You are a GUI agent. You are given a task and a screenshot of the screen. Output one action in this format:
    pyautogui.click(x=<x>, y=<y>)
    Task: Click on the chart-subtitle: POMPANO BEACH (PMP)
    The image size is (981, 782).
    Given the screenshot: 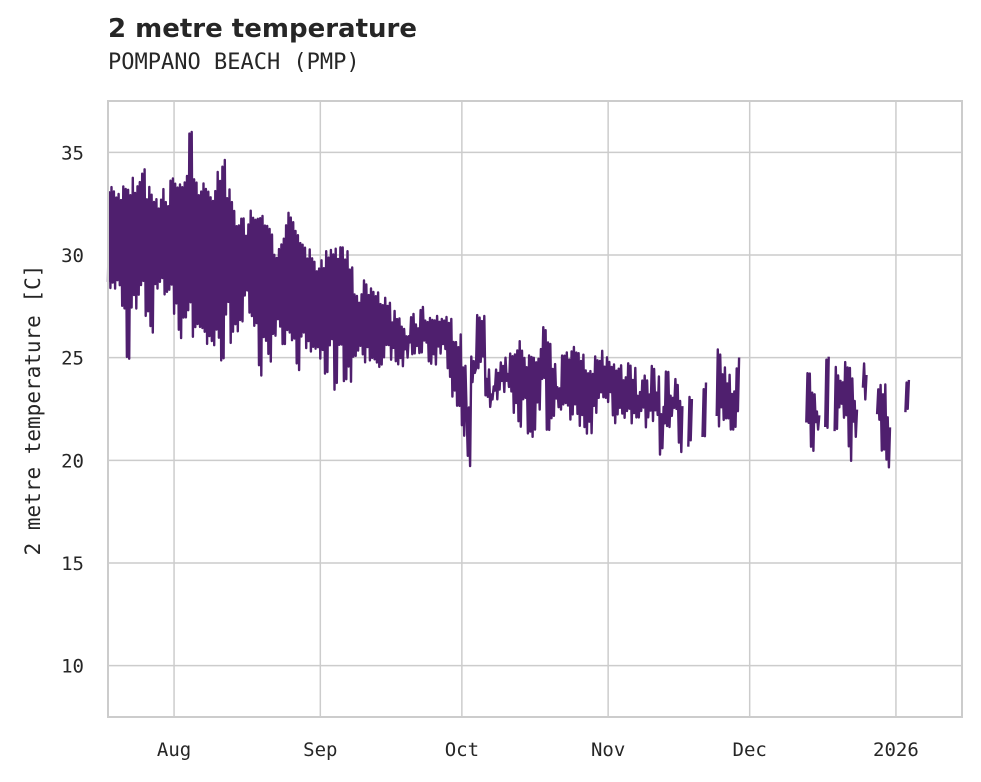 What is the action you would take?
    pyautogui.click(x=234, y=62)
    